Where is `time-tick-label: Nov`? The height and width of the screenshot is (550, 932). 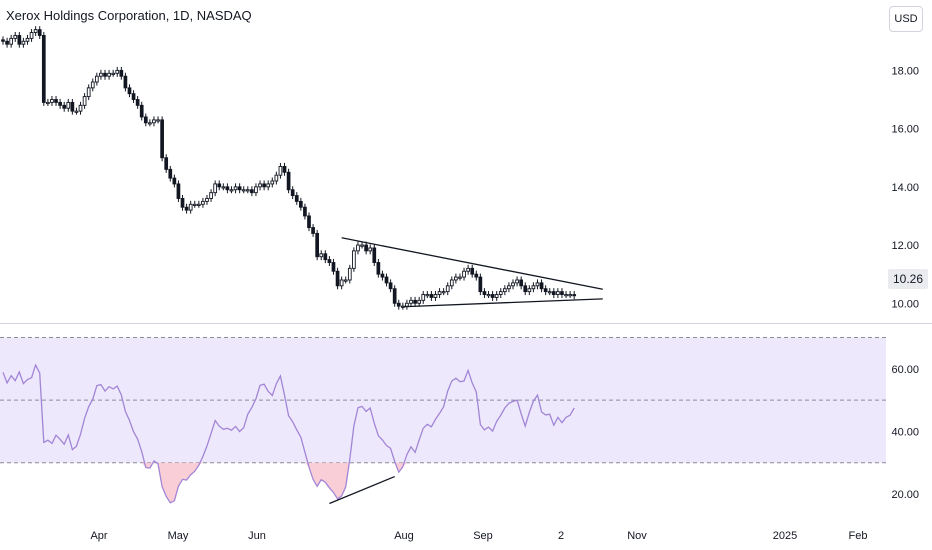
time-tick-label: Nov is located at coordinates (637, 536).